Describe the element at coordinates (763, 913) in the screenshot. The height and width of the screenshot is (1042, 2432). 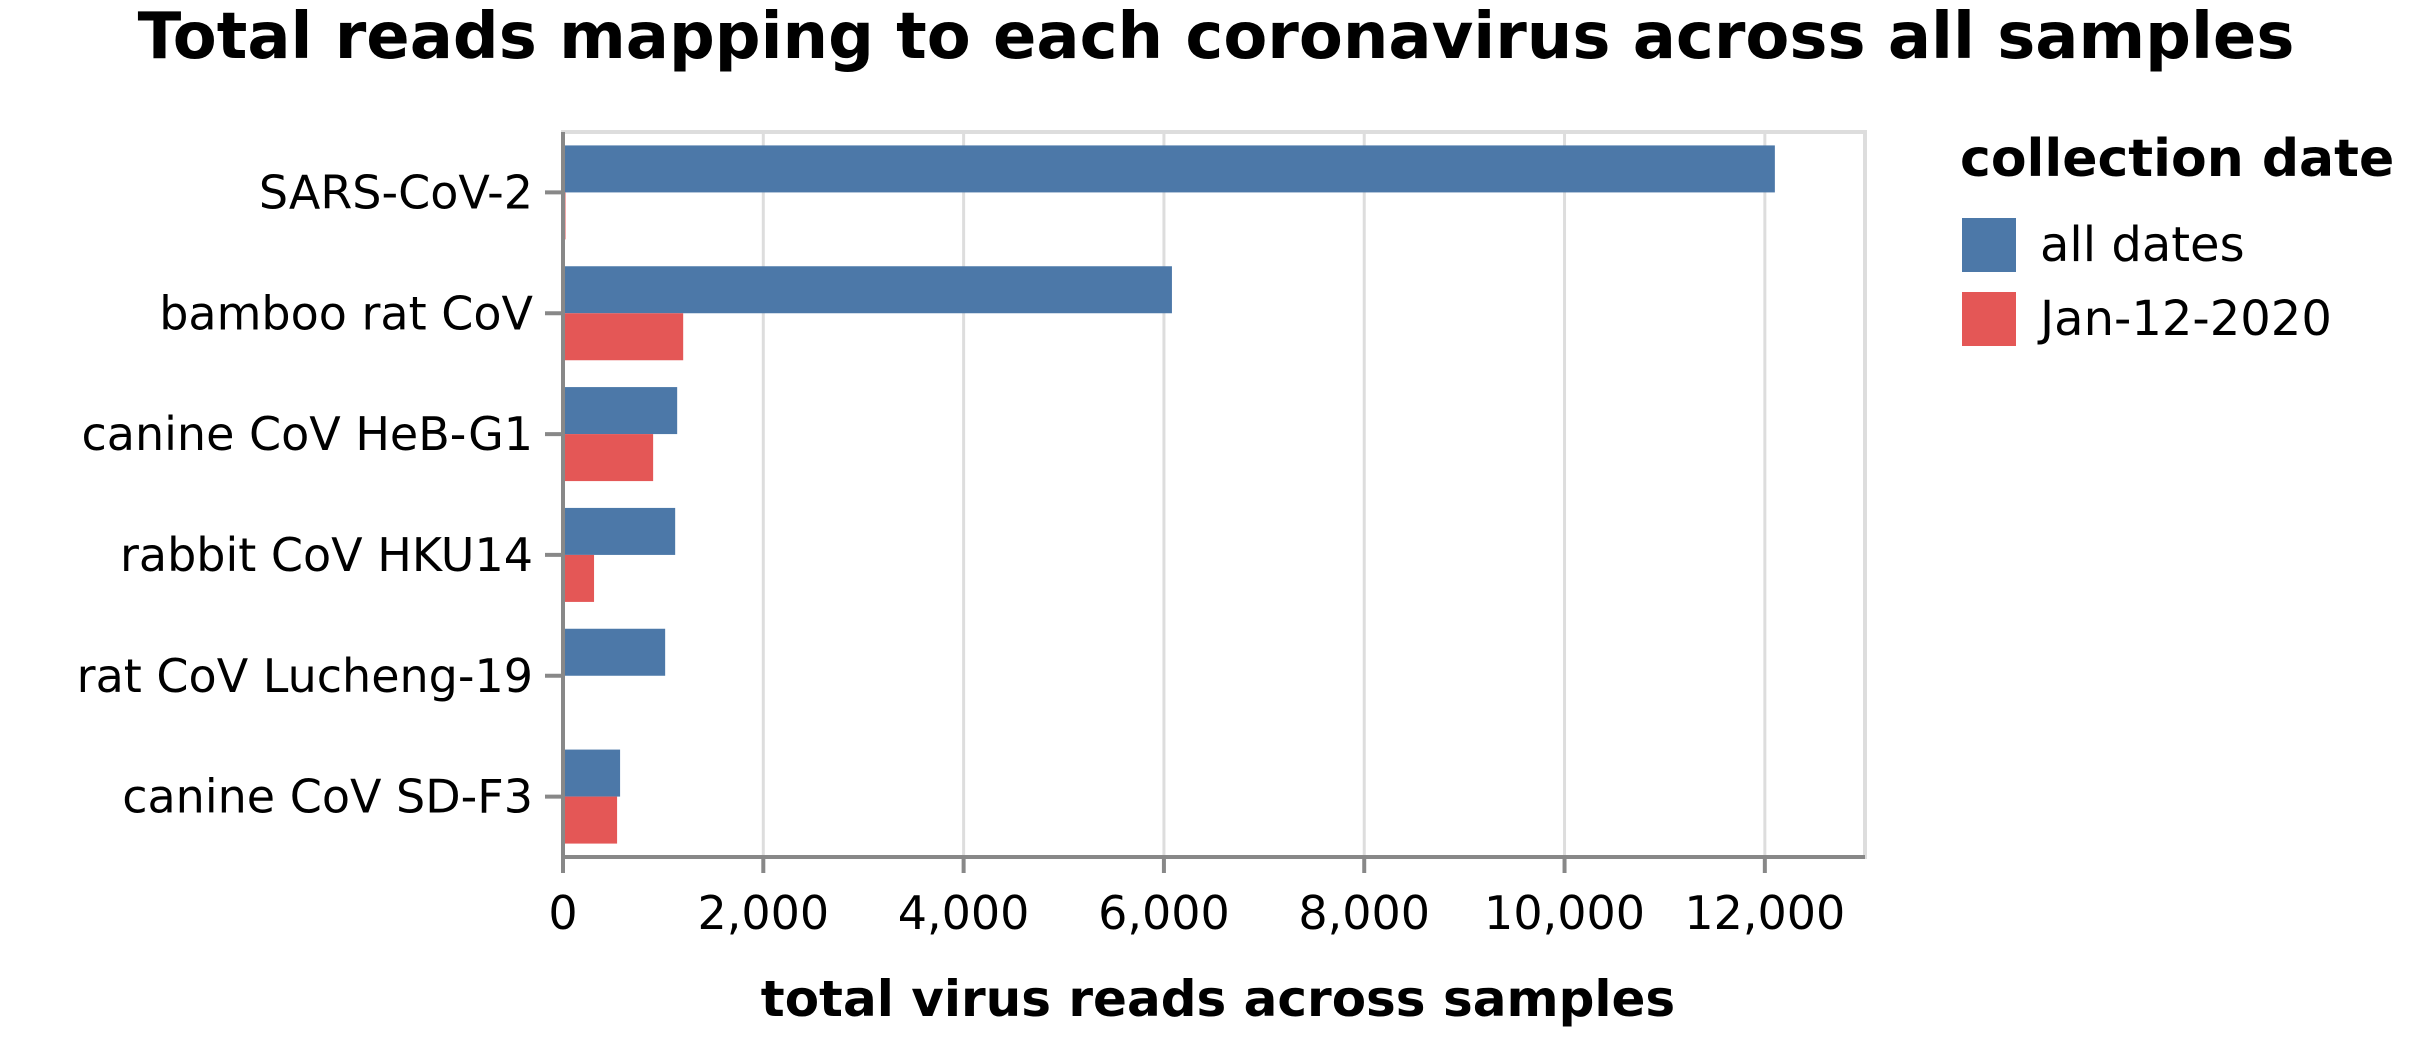
I see `x-tick-label: 2,000` at that location.